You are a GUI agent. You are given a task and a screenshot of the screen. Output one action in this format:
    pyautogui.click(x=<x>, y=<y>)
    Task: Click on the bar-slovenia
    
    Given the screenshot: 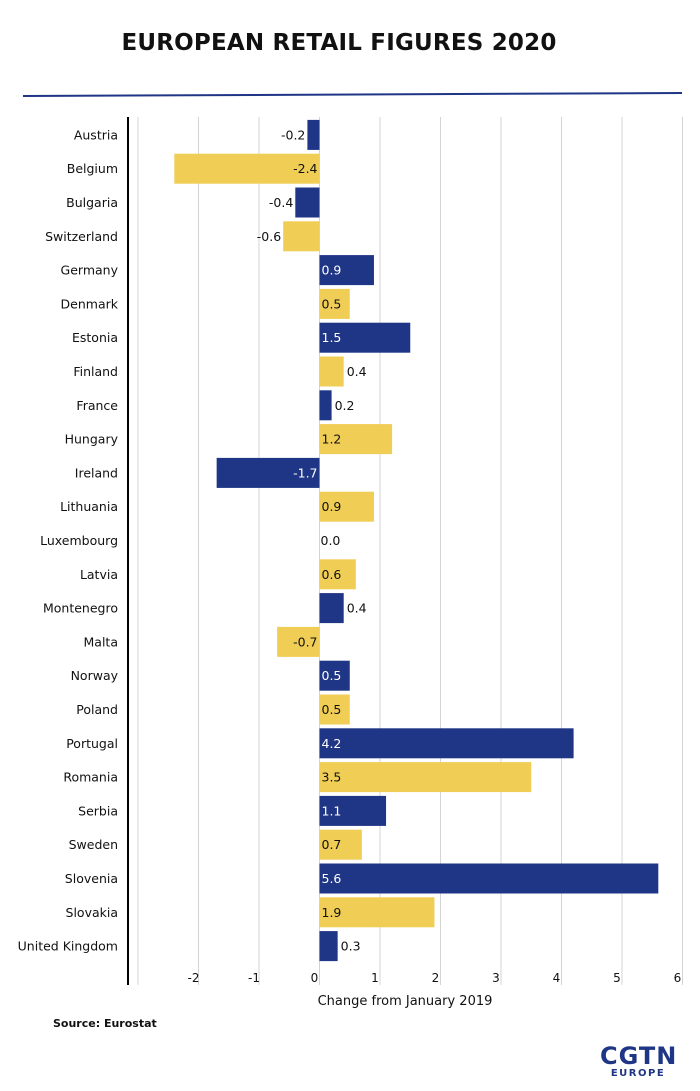 What is the action you would take?
    pyautogui.click(x=489, y=878)
    